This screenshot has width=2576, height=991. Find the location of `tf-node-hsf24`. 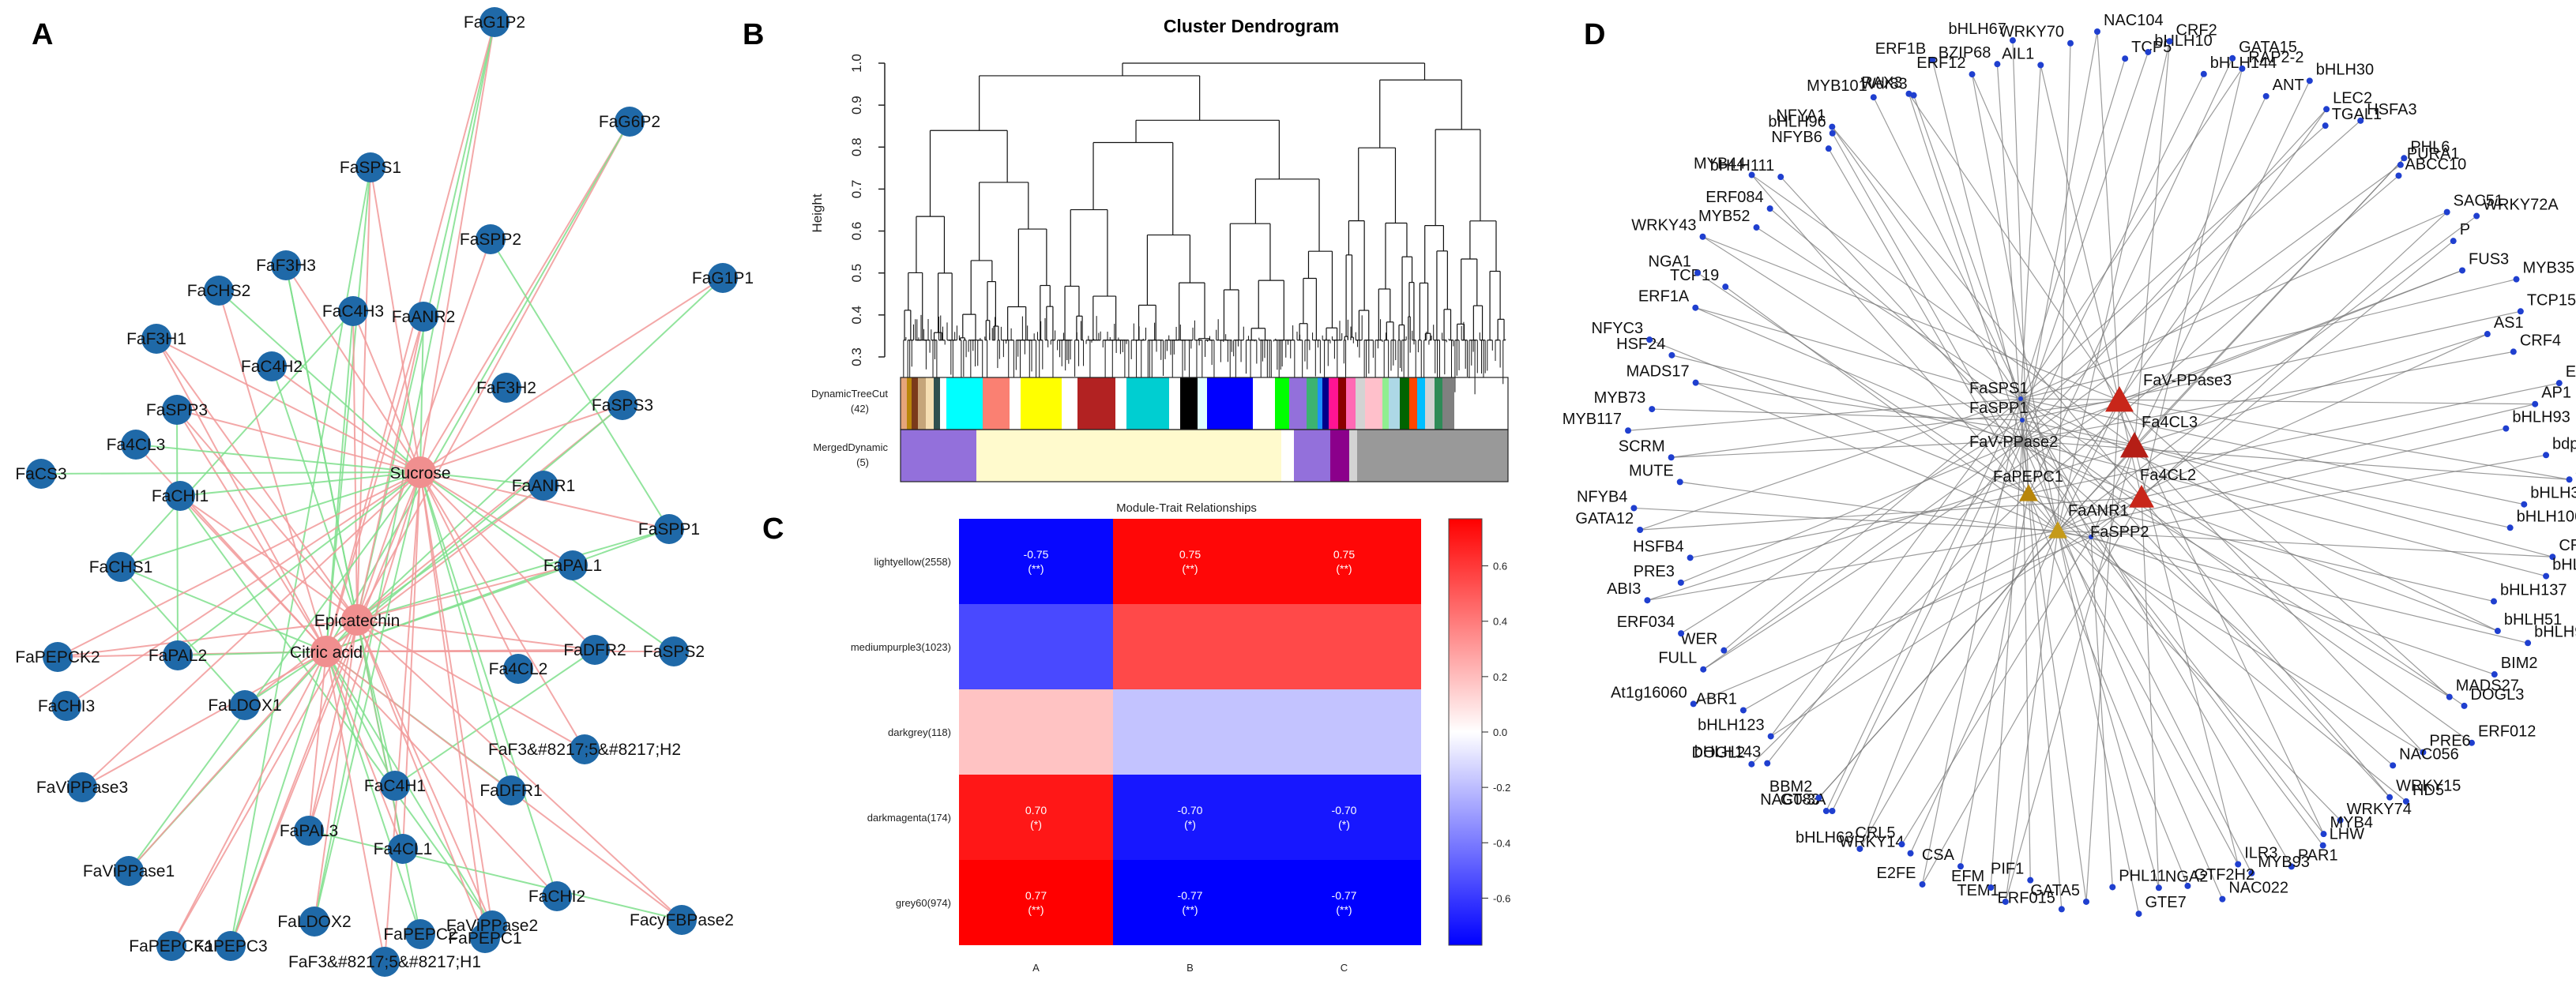

tf-node-hsf24 is located at coordinates (1672, 354).